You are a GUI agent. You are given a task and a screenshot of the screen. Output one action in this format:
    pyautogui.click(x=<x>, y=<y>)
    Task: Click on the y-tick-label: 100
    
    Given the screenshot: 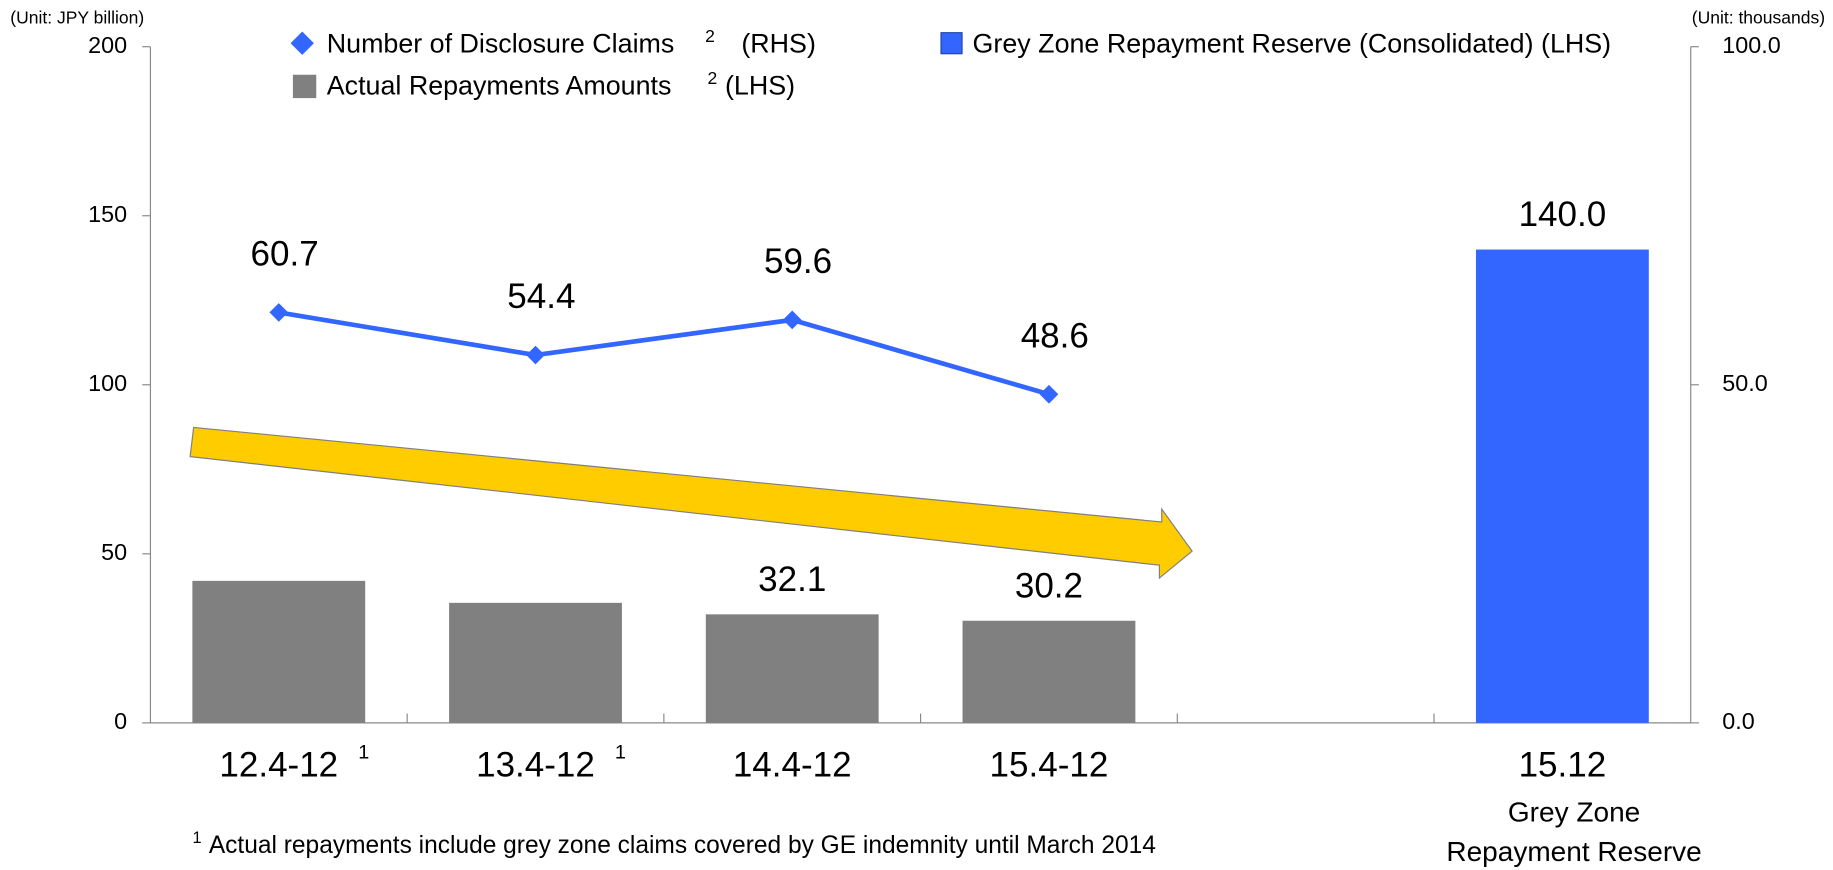 What is the action you would take?
    pyautogui.click(x=107, y=383)
    